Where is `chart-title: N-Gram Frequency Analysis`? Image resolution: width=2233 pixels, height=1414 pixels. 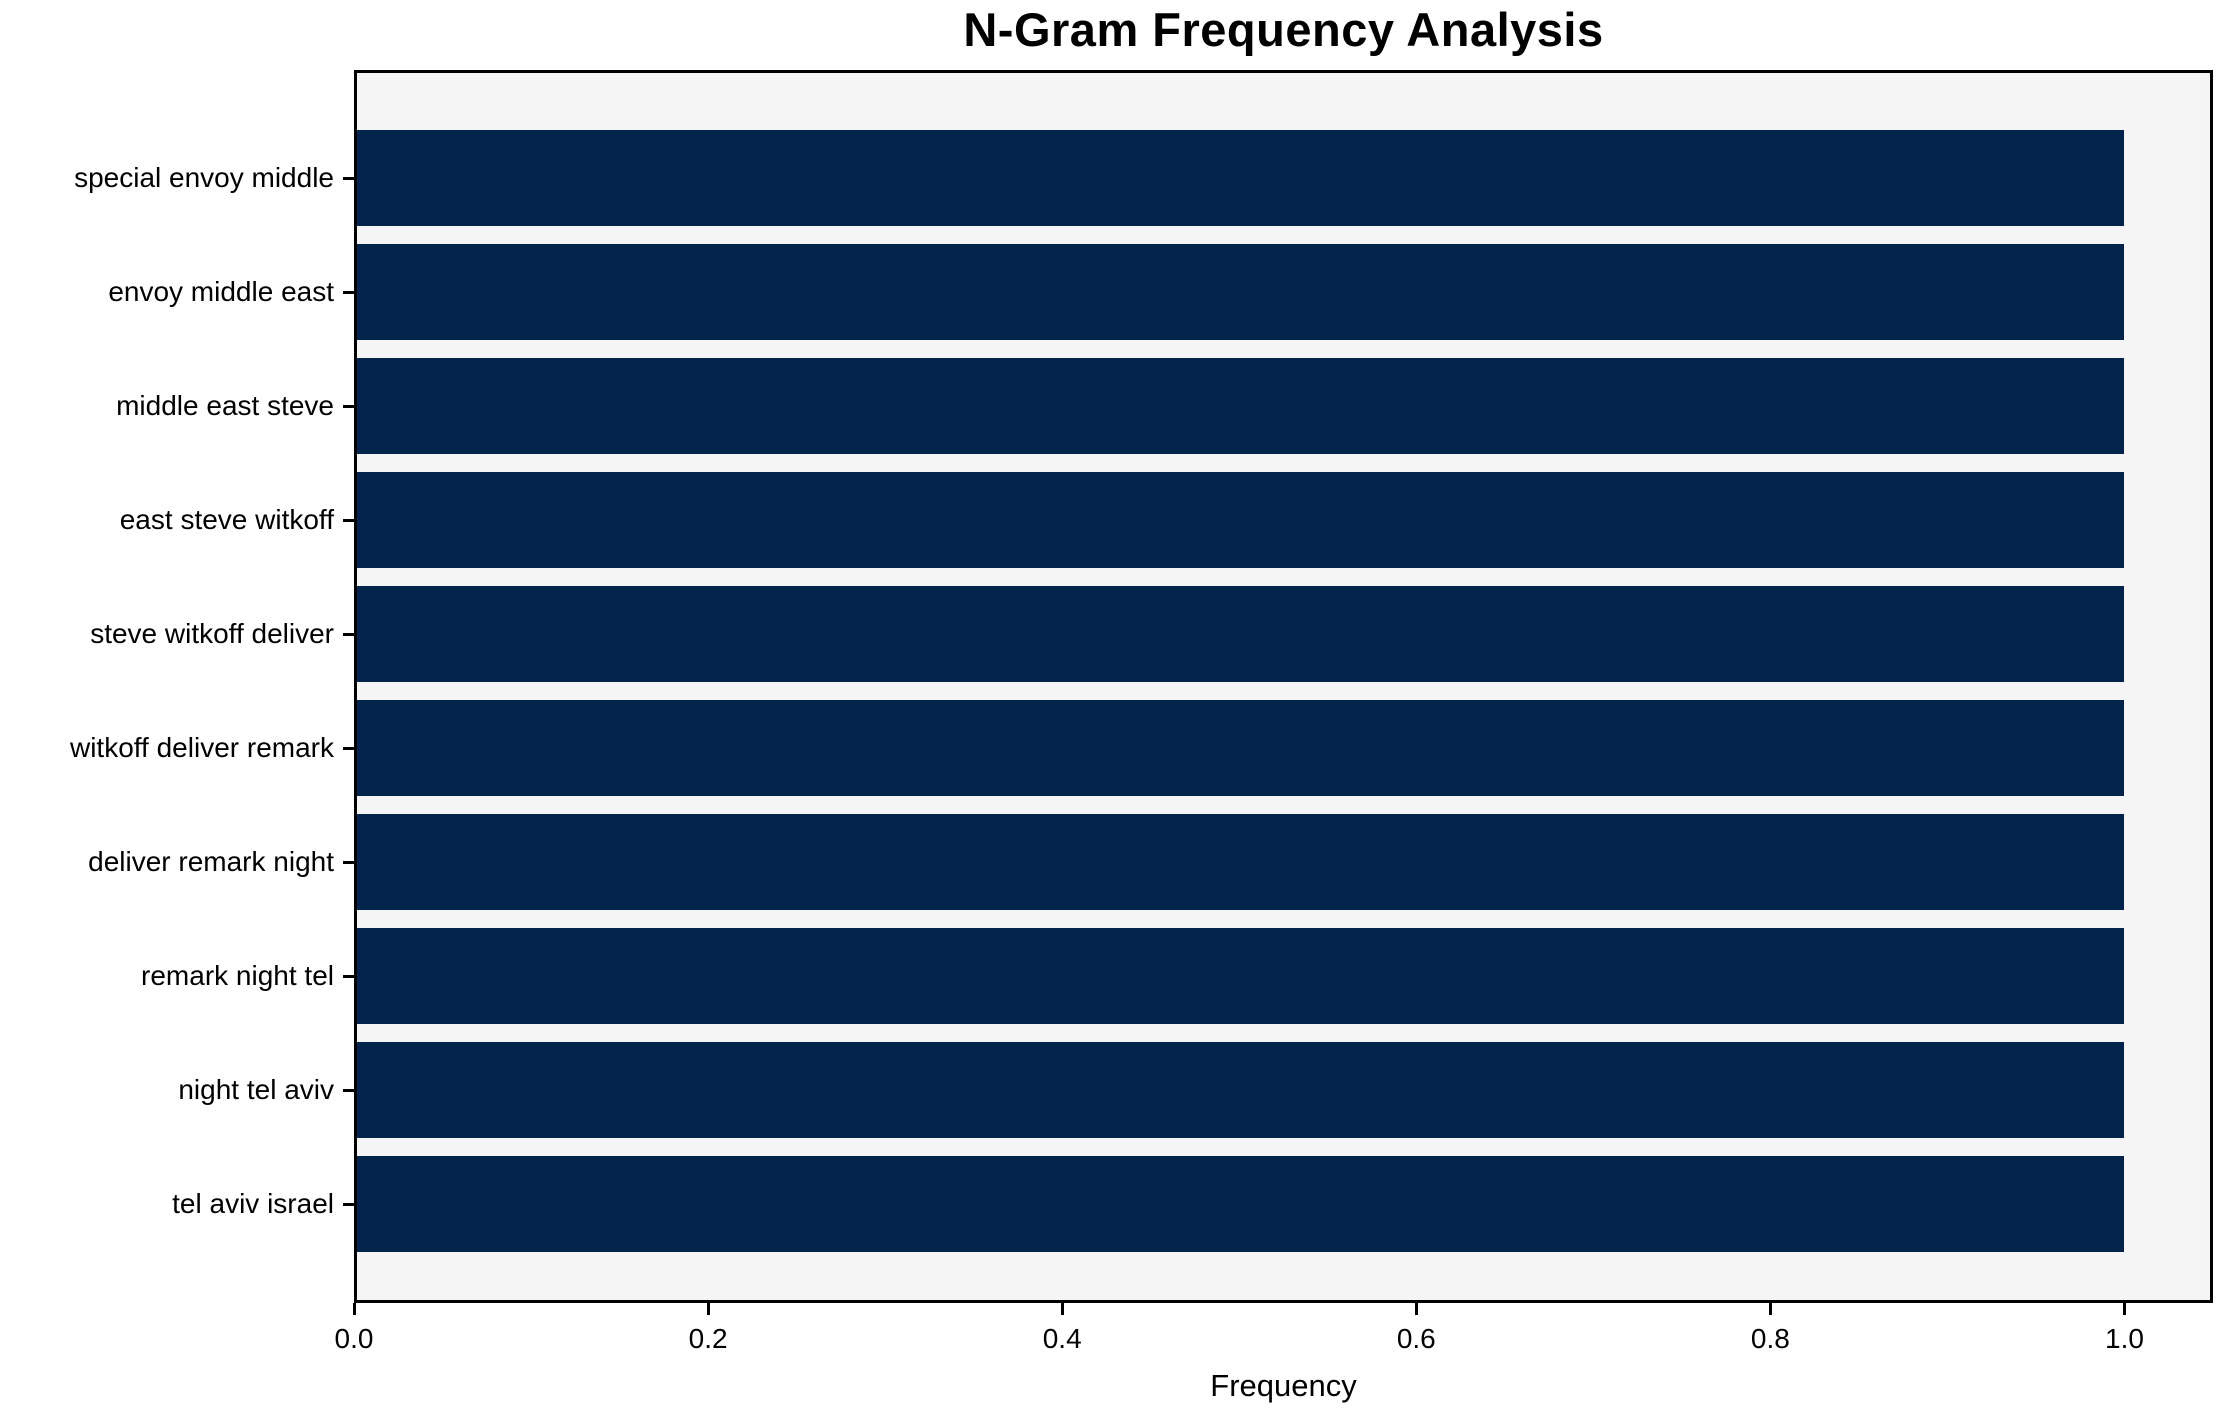
chart-title: N-Gram Frequency Analysis is located at coordinates (1283, 29).